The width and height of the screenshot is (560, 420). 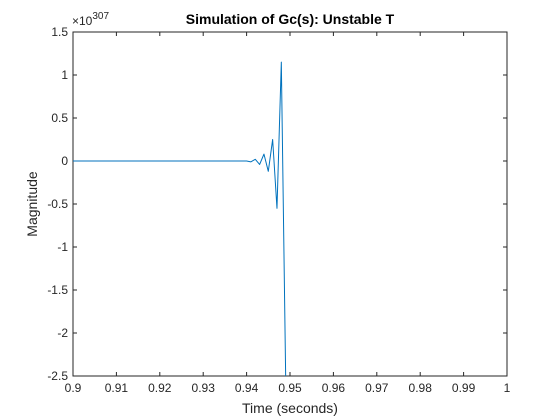 What do you see at coordinates (290, 408) in the screenshot?
I see `x-axis-label: Time (seconds)` at bounding box center [290, 408].